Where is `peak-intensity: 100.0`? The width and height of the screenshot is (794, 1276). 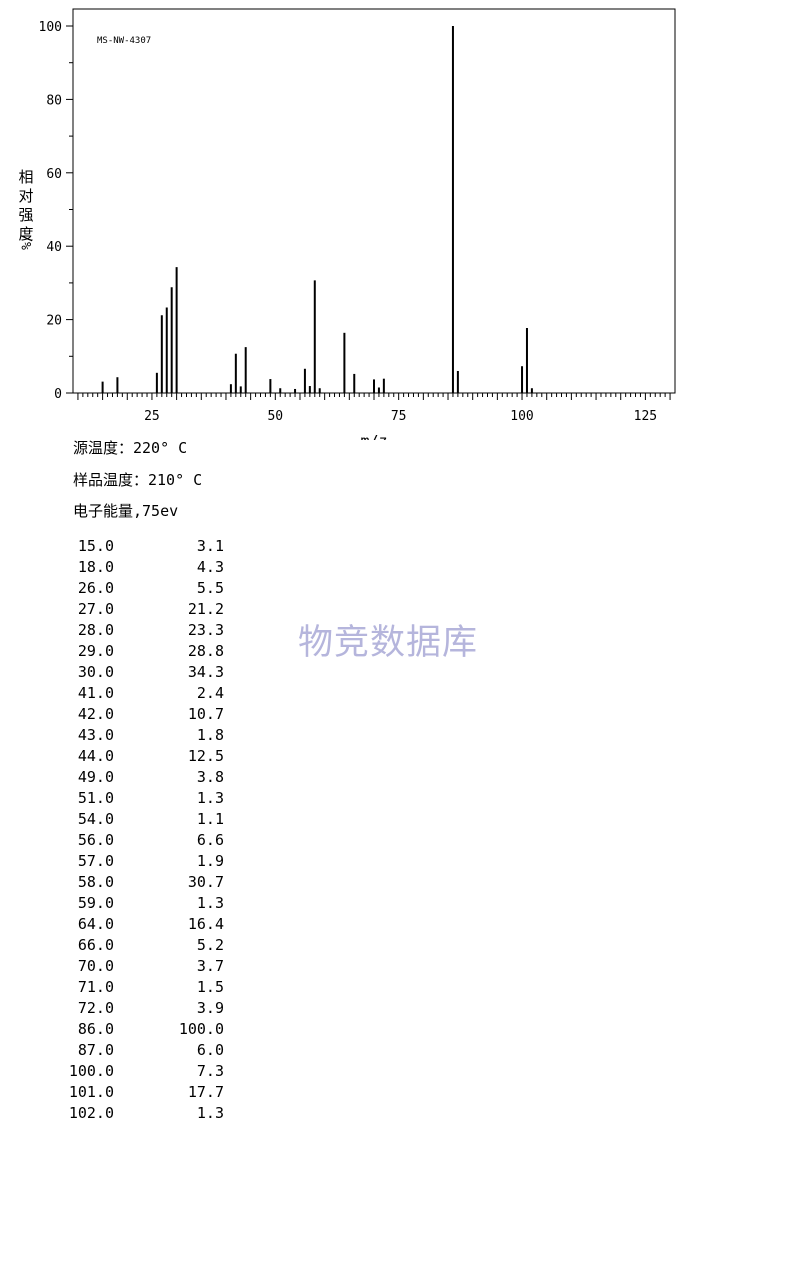
peak-intensity: 100.0 is located at coordinates (201, 1029).